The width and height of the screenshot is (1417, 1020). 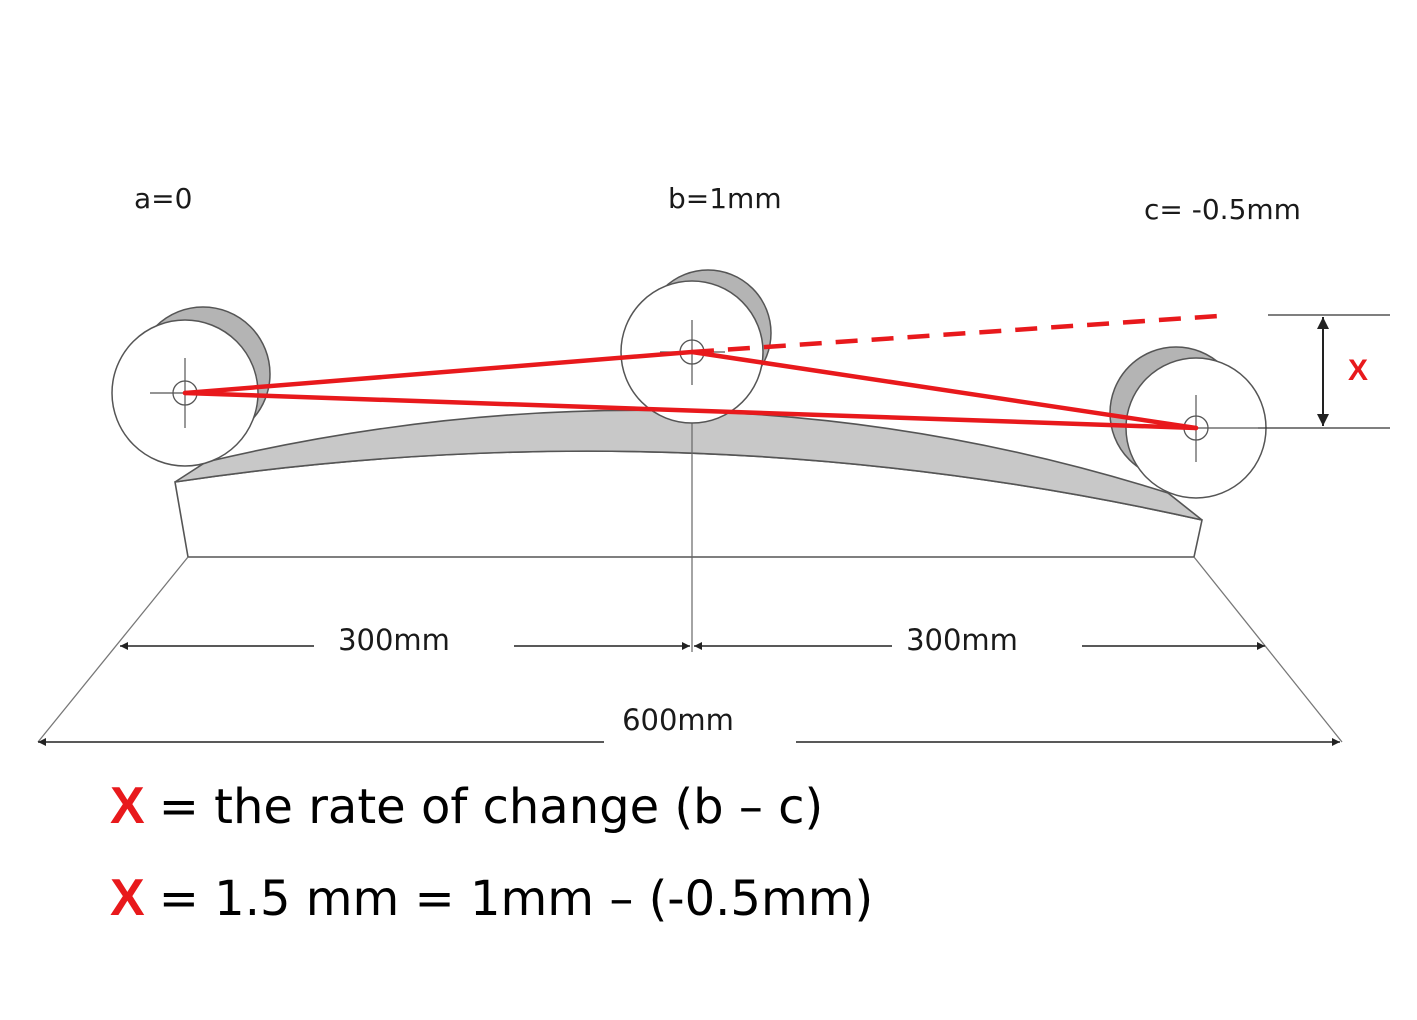 What do you see at coordinates (113, 649) in the screenshot?
I see `floor-line-left` at bounding box center [113, 649].